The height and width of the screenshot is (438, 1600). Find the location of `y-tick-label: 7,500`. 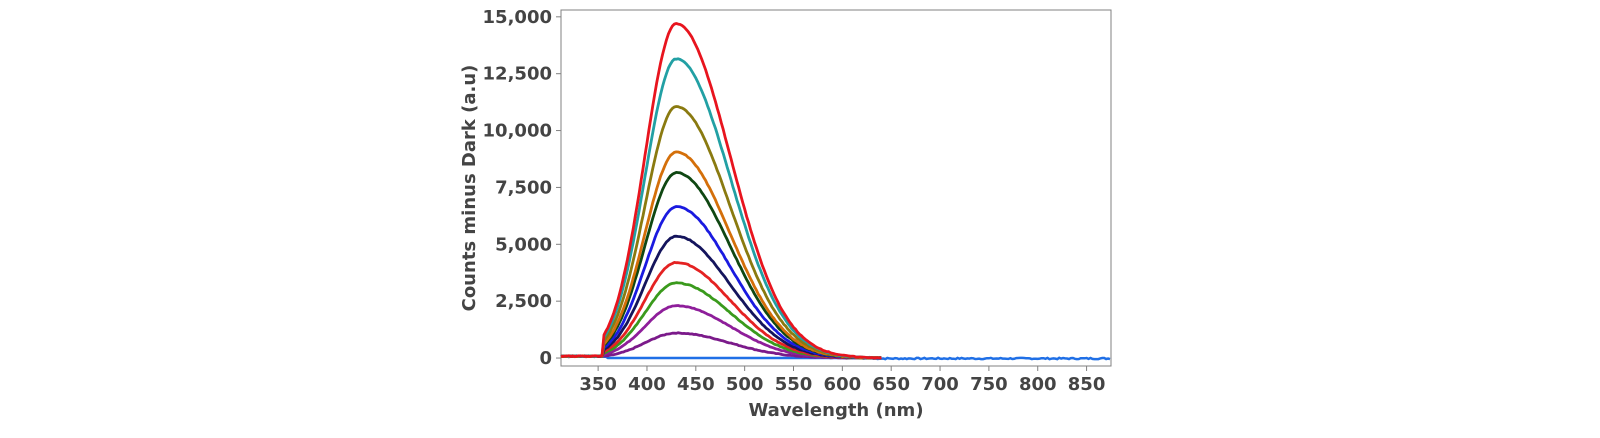

y-tick-label: 7,500 is located at coordinates (523, 187).